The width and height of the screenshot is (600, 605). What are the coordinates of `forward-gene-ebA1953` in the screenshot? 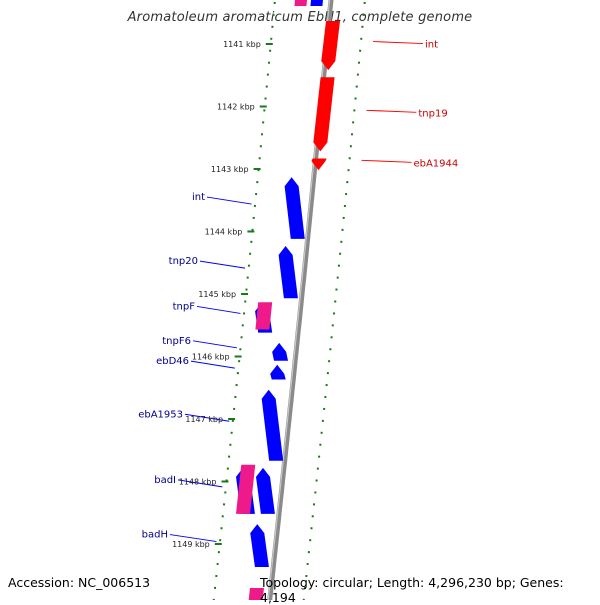 It's located at (272, 425).